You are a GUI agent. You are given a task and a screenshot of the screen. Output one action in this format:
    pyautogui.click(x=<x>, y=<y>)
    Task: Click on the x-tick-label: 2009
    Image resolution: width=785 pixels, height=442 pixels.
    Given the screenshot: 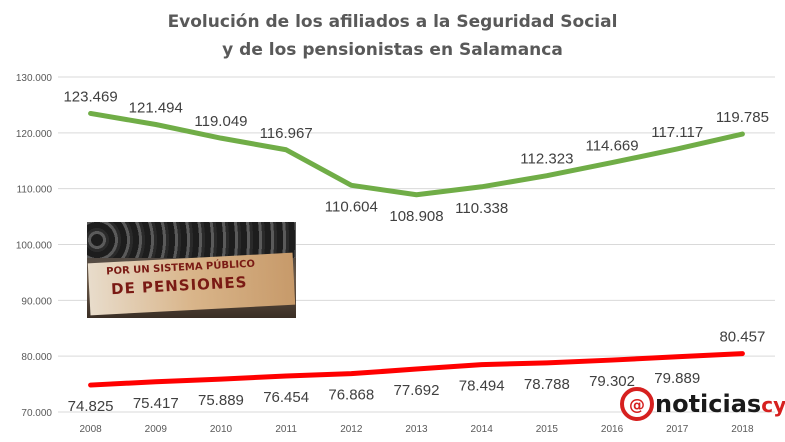 What is the action you would take?
    pyautogui.click(x=156, y=429)
    